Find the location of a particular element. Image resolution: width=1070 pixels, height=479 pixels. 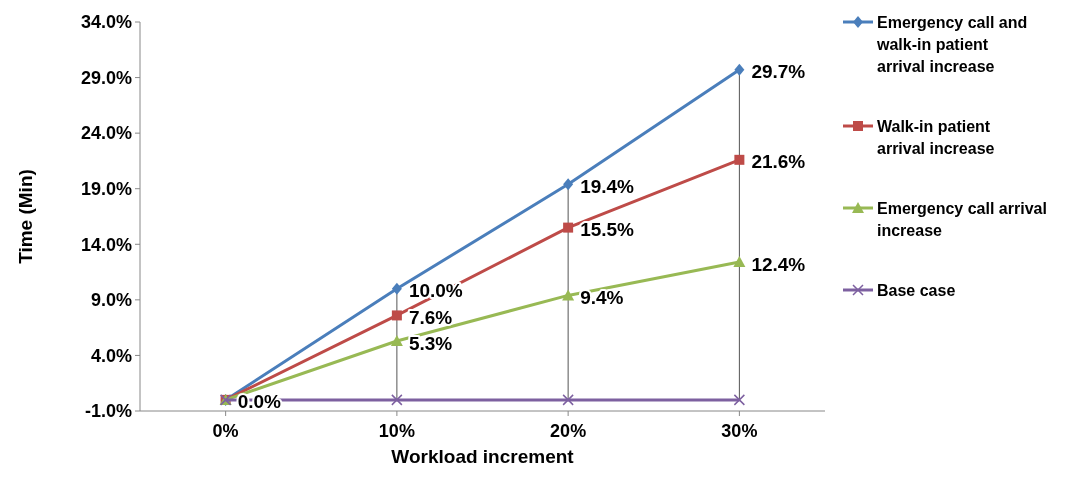

y-tick-label: -1.0% is located at coordinates (108, 411).